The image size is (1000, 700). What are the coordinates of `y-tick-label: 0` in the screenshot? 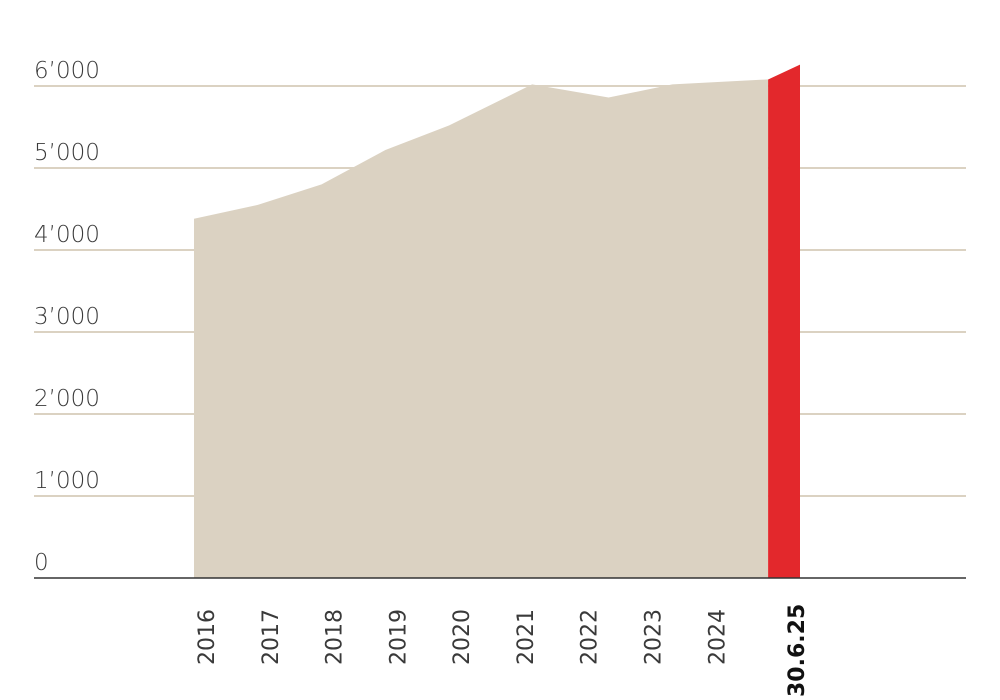 It's located at (41, 563).